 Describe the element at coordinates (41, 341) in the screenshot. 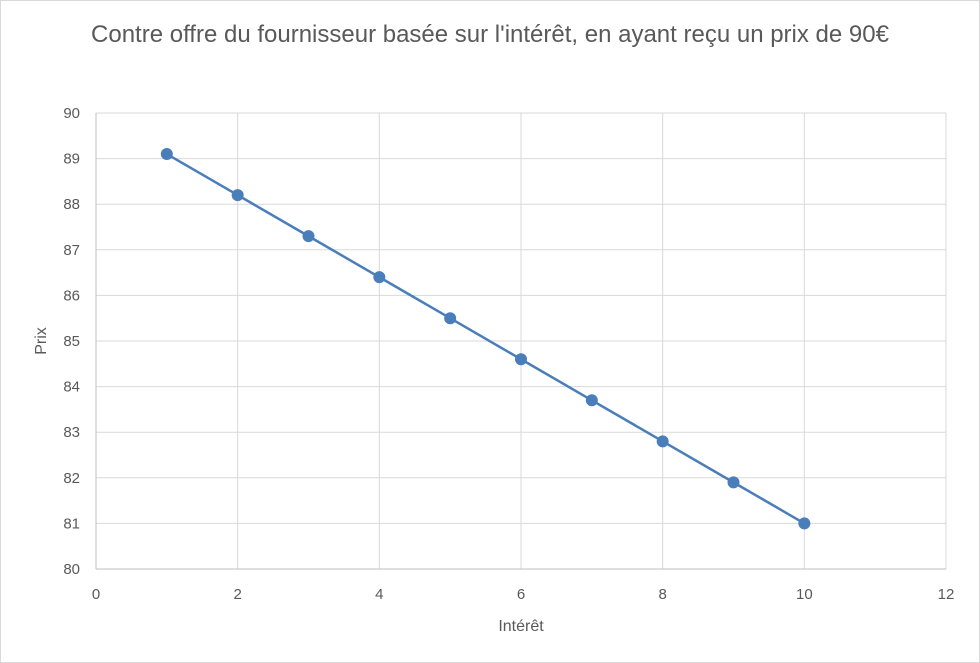

I see `y-axis-title: Prix` at that location.